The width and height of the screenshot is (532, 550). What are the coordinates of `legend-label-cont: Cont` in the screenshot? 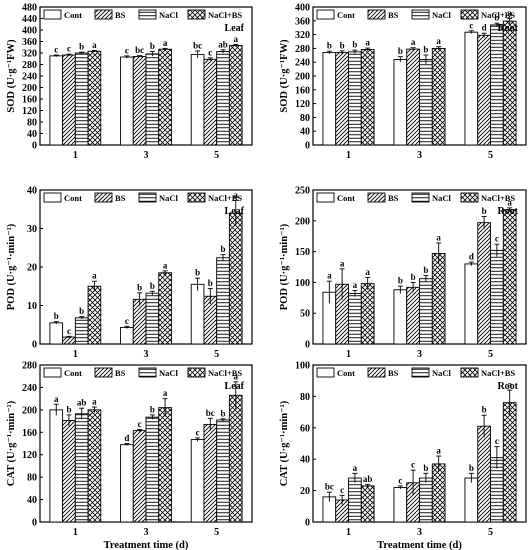 It's located at (73, 198).